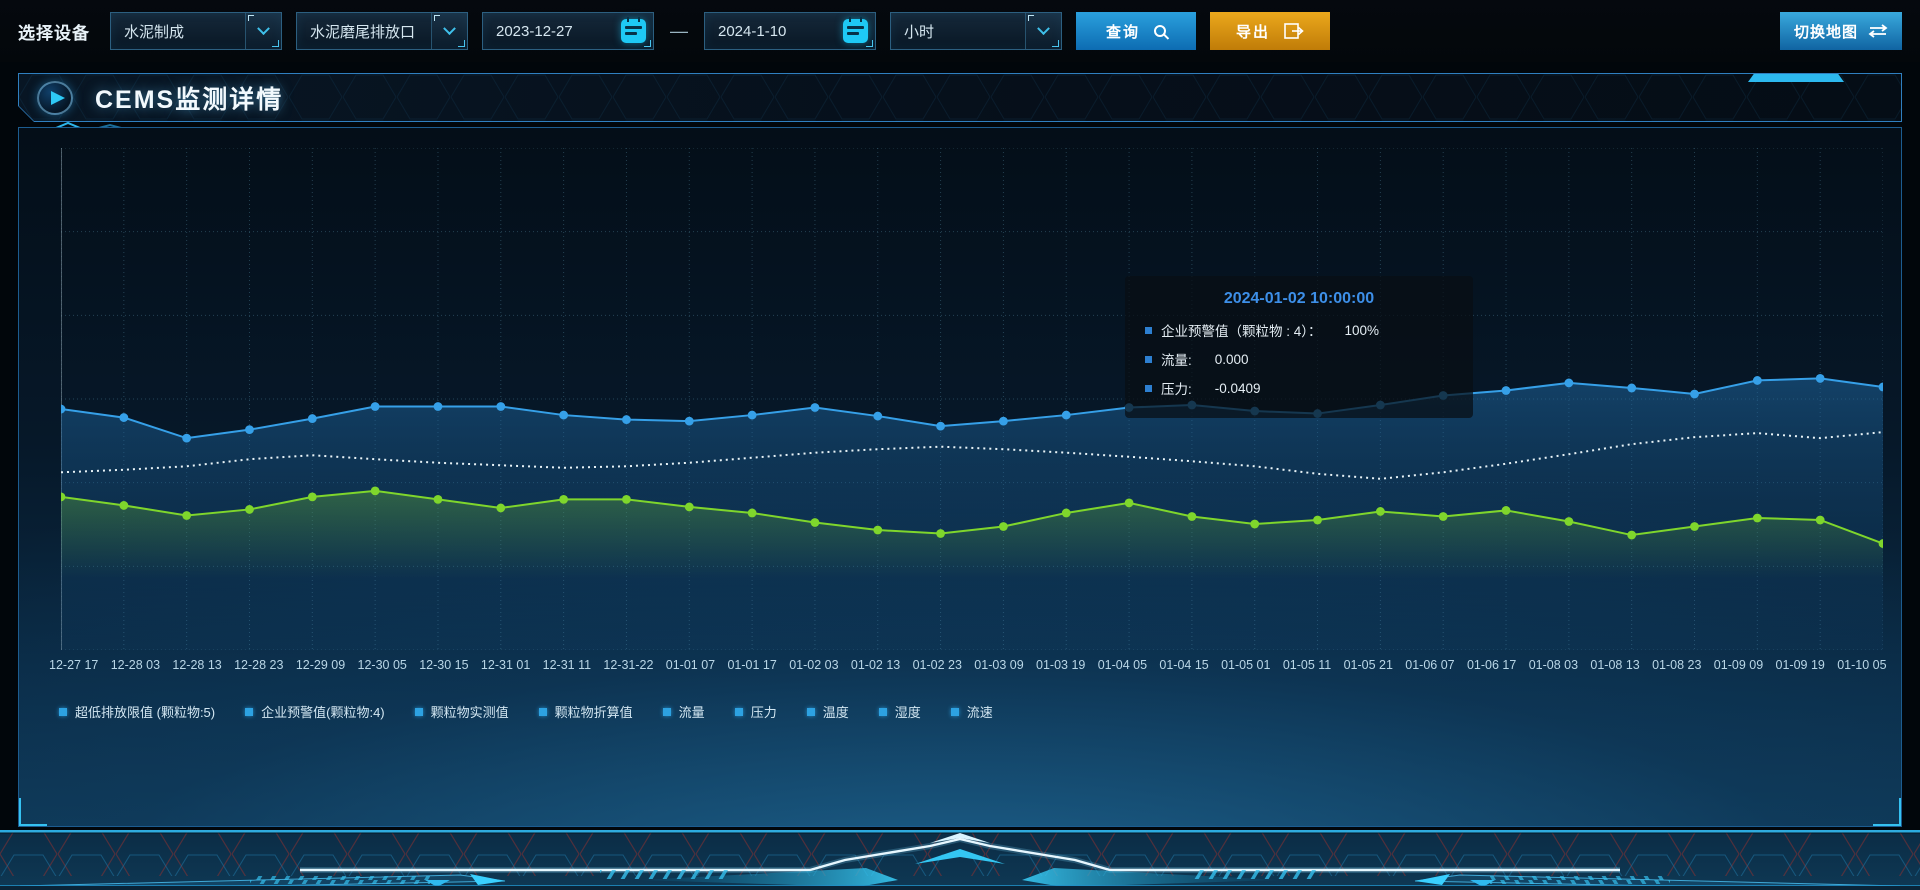 The height and width of the screenshot is (890, 1920). What do you see at coordinates (1252, 32) in the screenshot?
I see `export-button-label: 导出` at bounding box center [1252, 32].